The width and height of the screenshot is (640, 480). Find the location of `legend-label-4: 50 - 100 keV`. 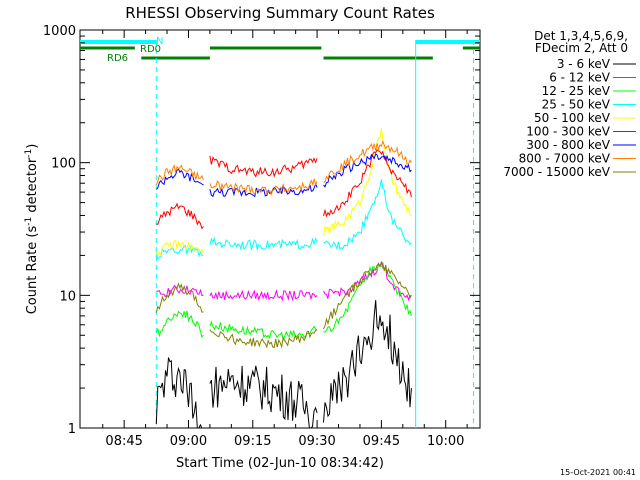

legend-label-4: 50 - 100 keV is located at coordinates (572, 118).